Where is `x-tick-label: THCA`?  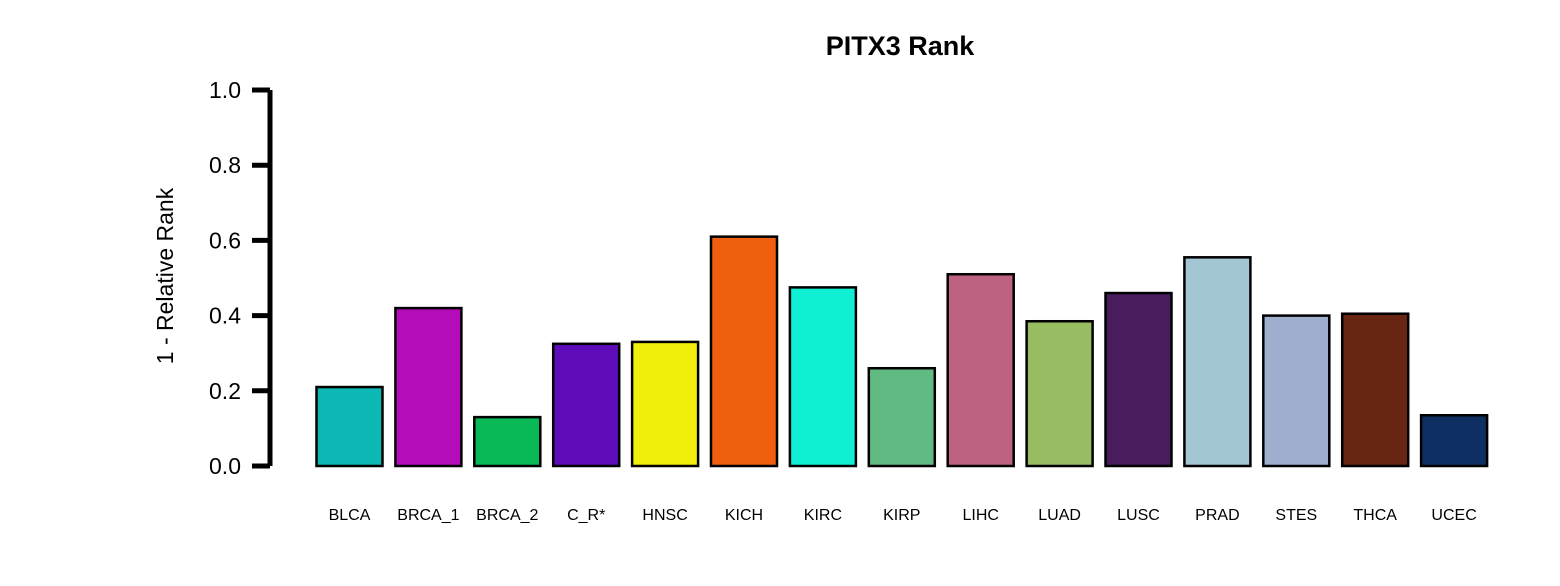
x-tick-label: THCA is located at coordinates (1375, 515).